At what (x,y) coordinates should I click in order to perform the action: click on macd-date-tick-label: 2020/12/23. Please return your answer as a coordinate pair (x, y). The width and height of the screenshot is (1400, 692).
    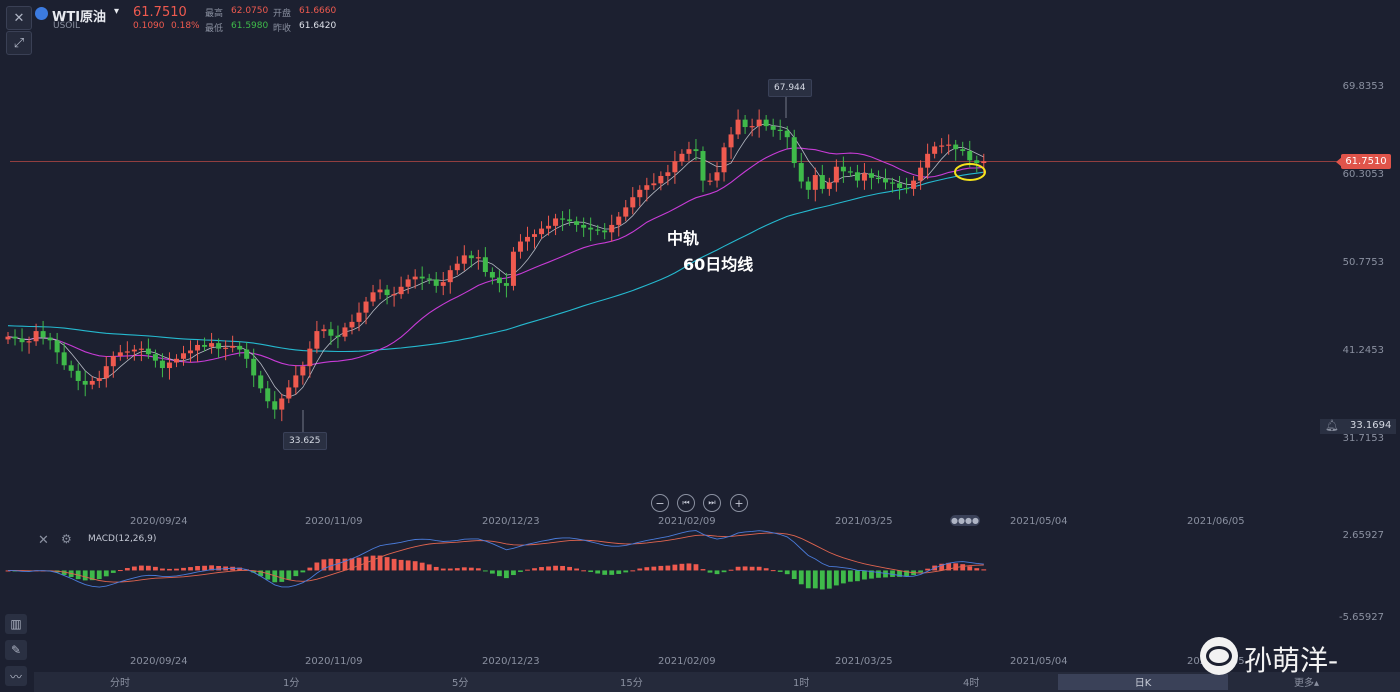
    Looking at the image, I should click on (511, 661).